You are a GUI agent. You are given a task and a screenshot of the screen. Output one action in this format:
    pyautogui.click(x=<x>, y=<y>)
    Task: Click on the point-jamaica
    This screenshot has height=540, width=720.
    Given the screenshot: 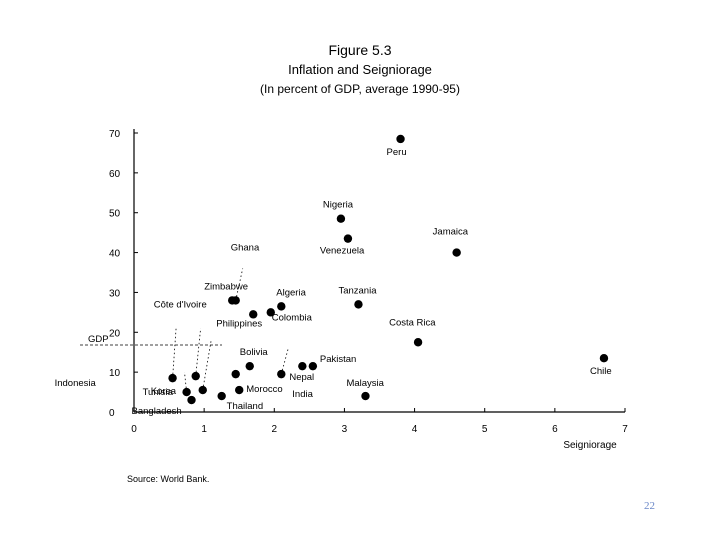 What is the action you would take?
    pyautogui.click(x=456, y=252)
    